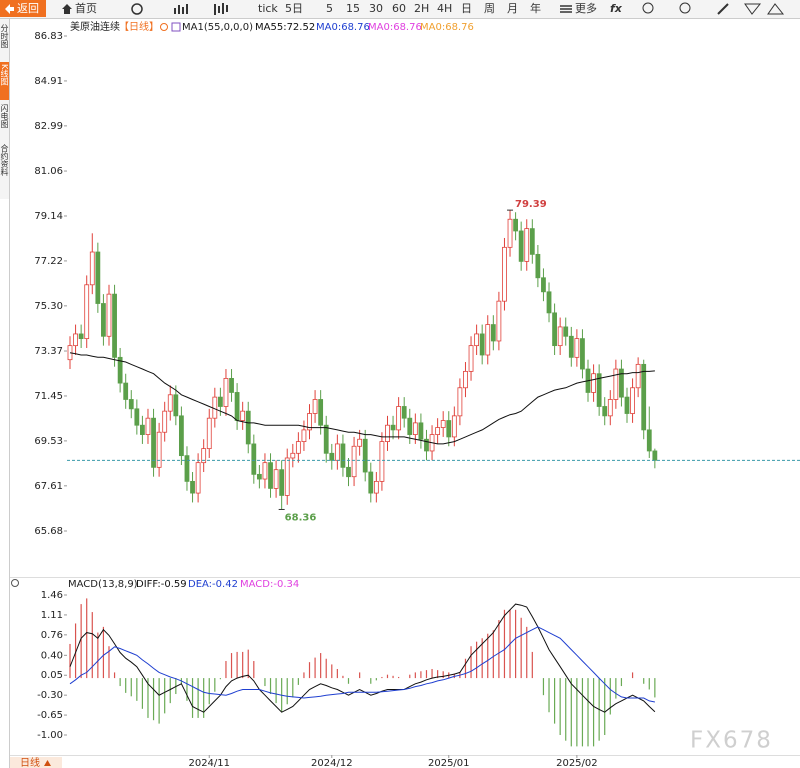  I want to click on toolbar-button: 年, so click(535, 8).